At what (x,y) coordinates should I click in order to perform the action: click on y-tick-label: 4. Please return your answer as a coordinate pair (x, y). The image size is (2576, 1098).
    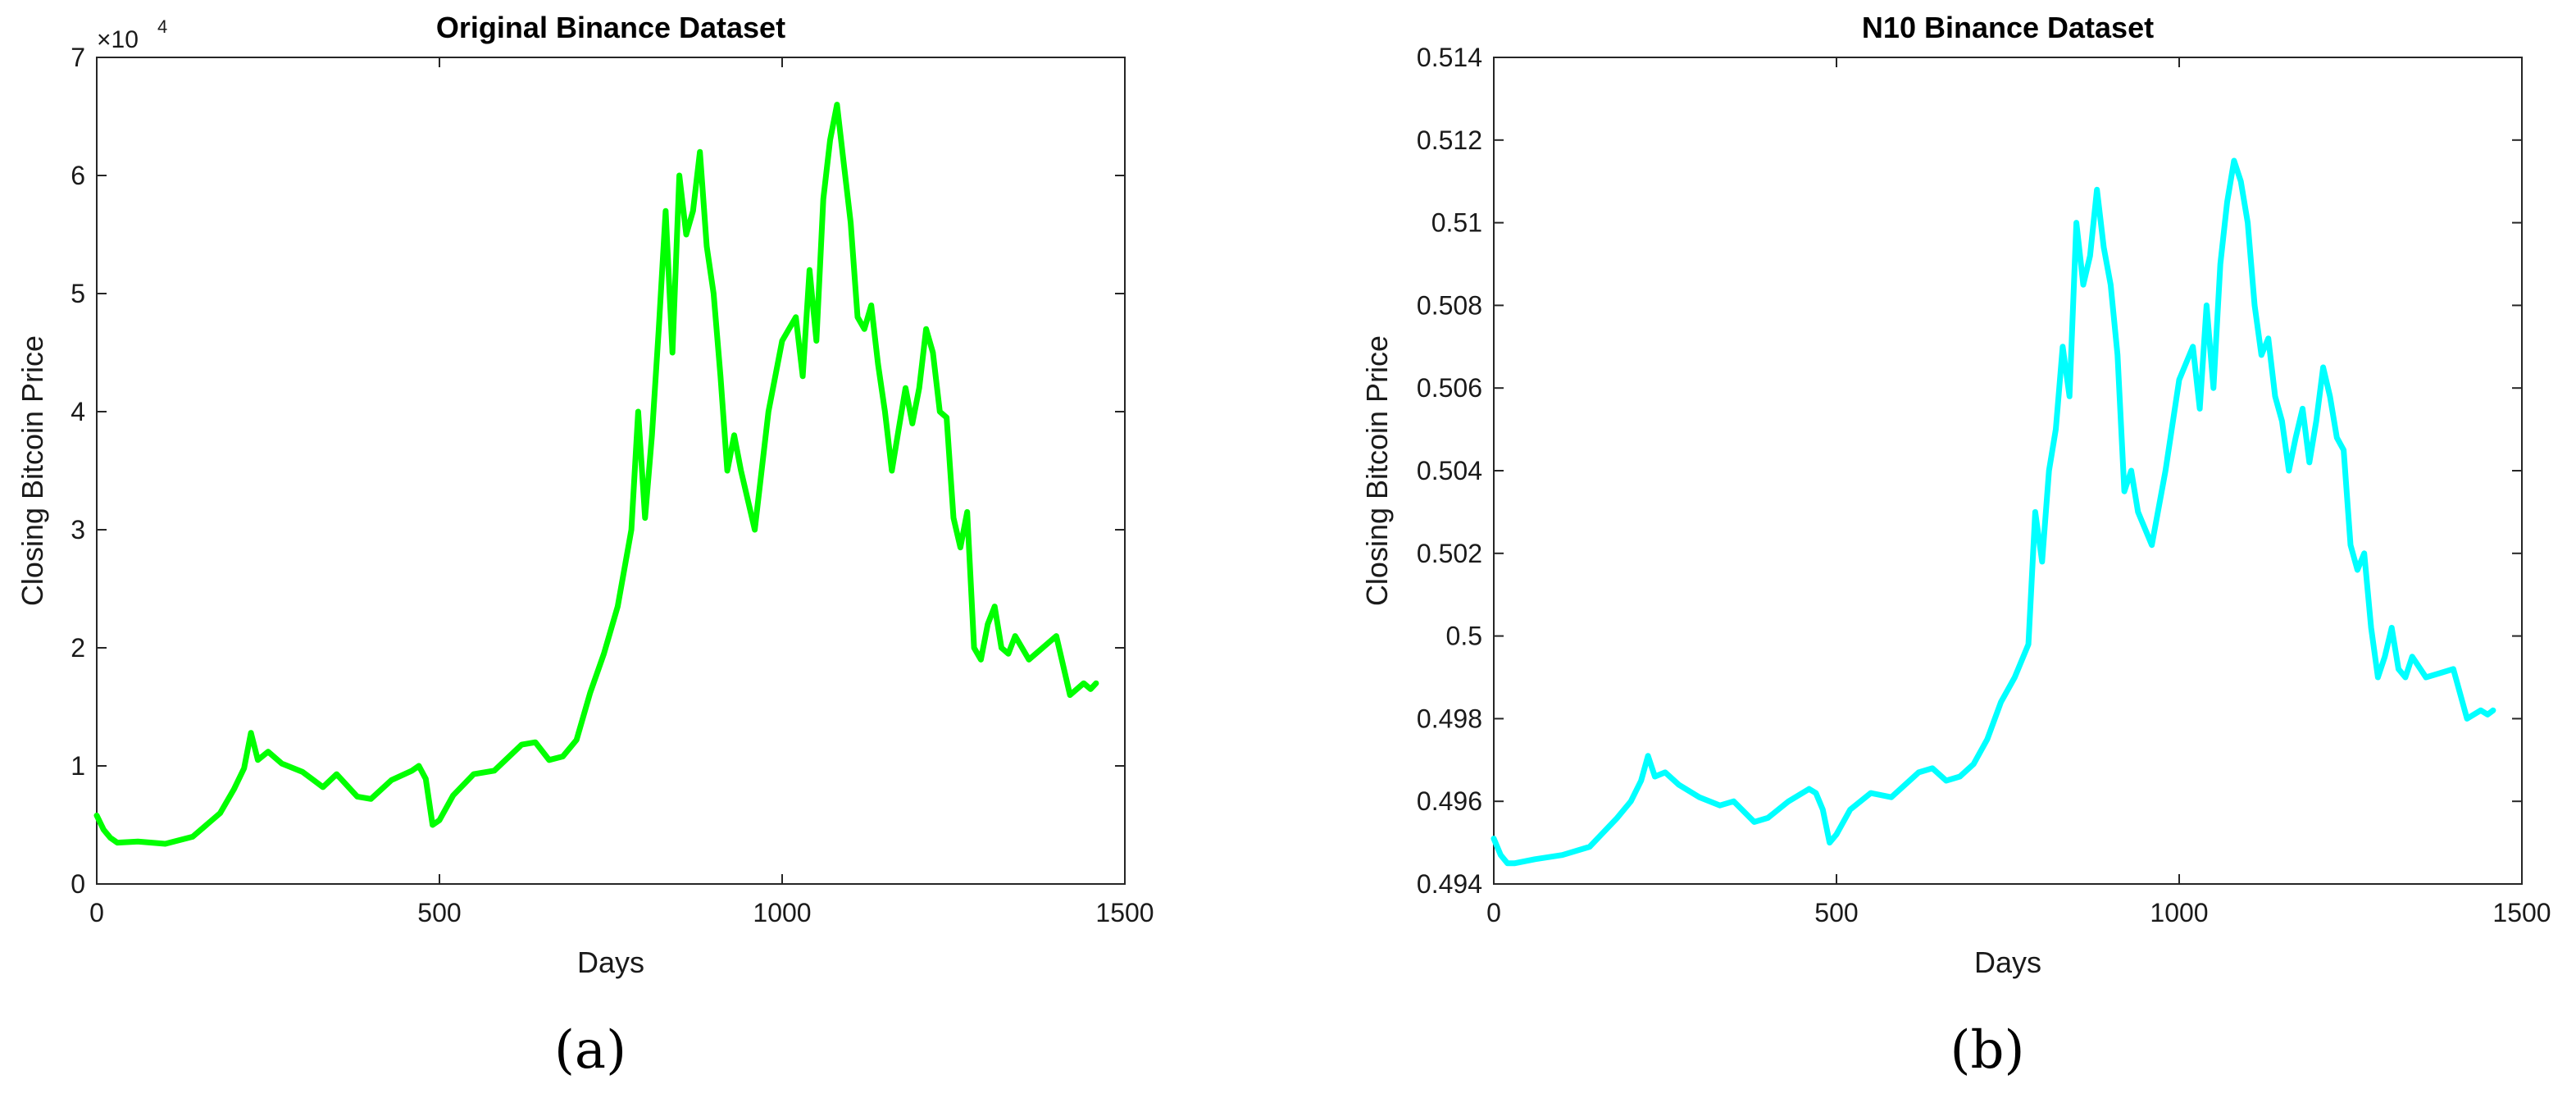
    Looking at the image, I should click on (78, 411).